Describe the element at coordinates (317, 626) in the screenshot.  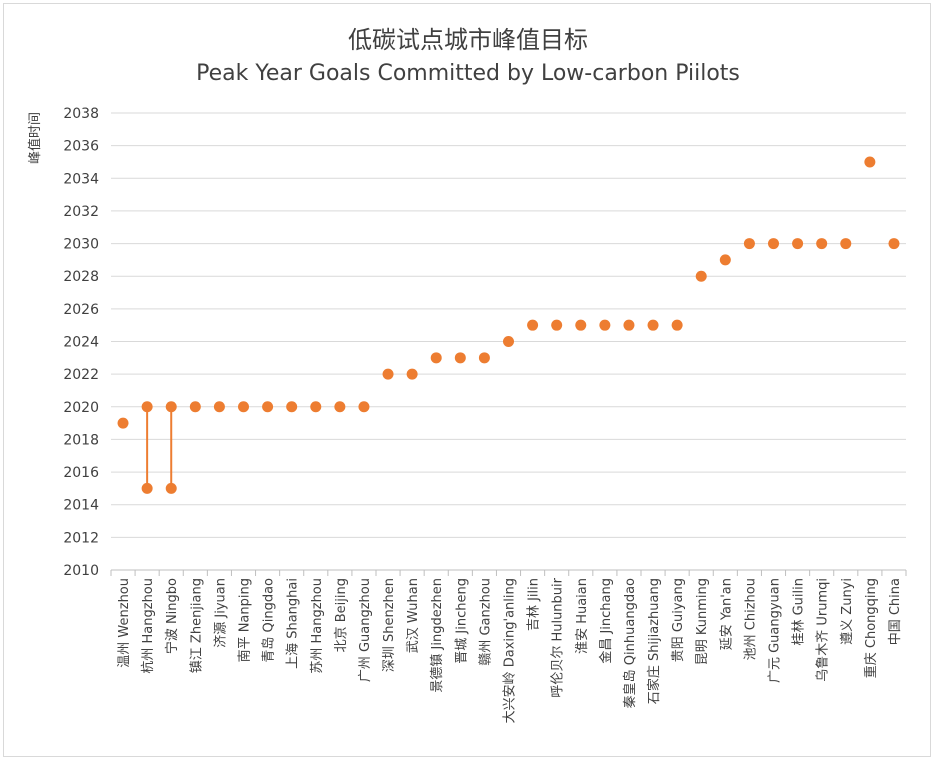
I see `x-tick-label: 苏州 Hangzhou` at that location.